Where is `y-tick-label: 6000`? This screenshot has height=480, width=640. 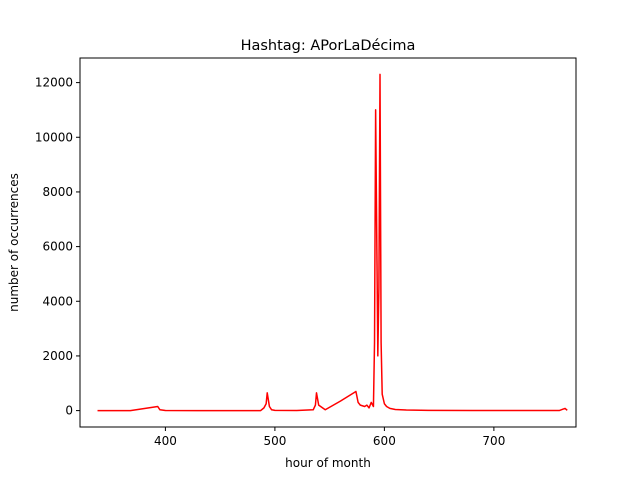
y-tick-label: 6000 is located at coordinates (57, 247).